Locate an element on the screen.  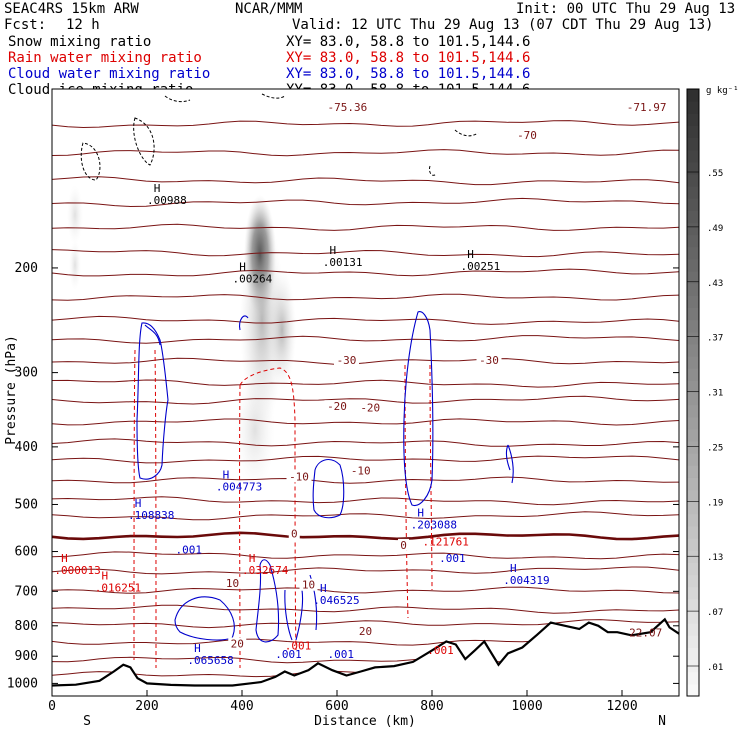
x-tick-label: 1000 is located at coordinates (526, 706).